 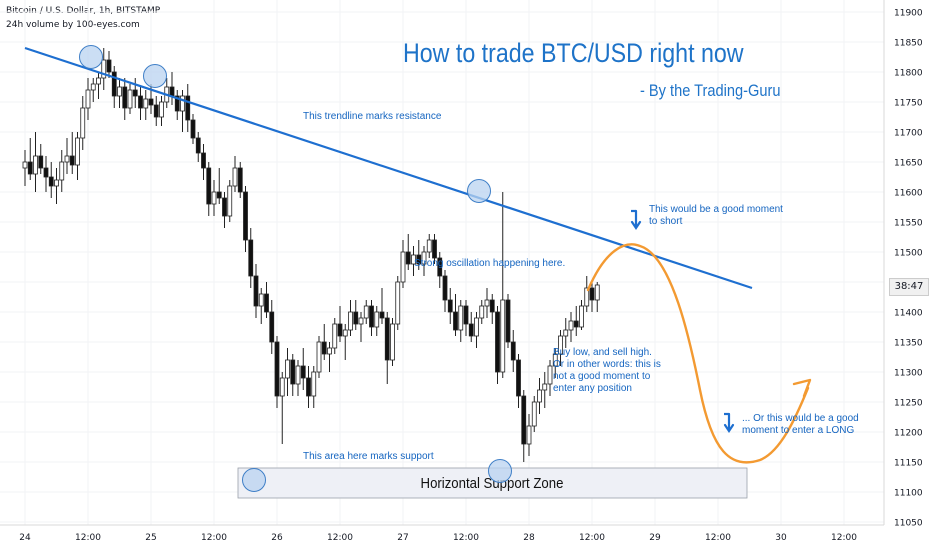 What do you see at coordinates (489, 263) in the screenshot?
I see `annotation-oscillation: Strong oscillation happening here.` at bounding box center [489, 263].